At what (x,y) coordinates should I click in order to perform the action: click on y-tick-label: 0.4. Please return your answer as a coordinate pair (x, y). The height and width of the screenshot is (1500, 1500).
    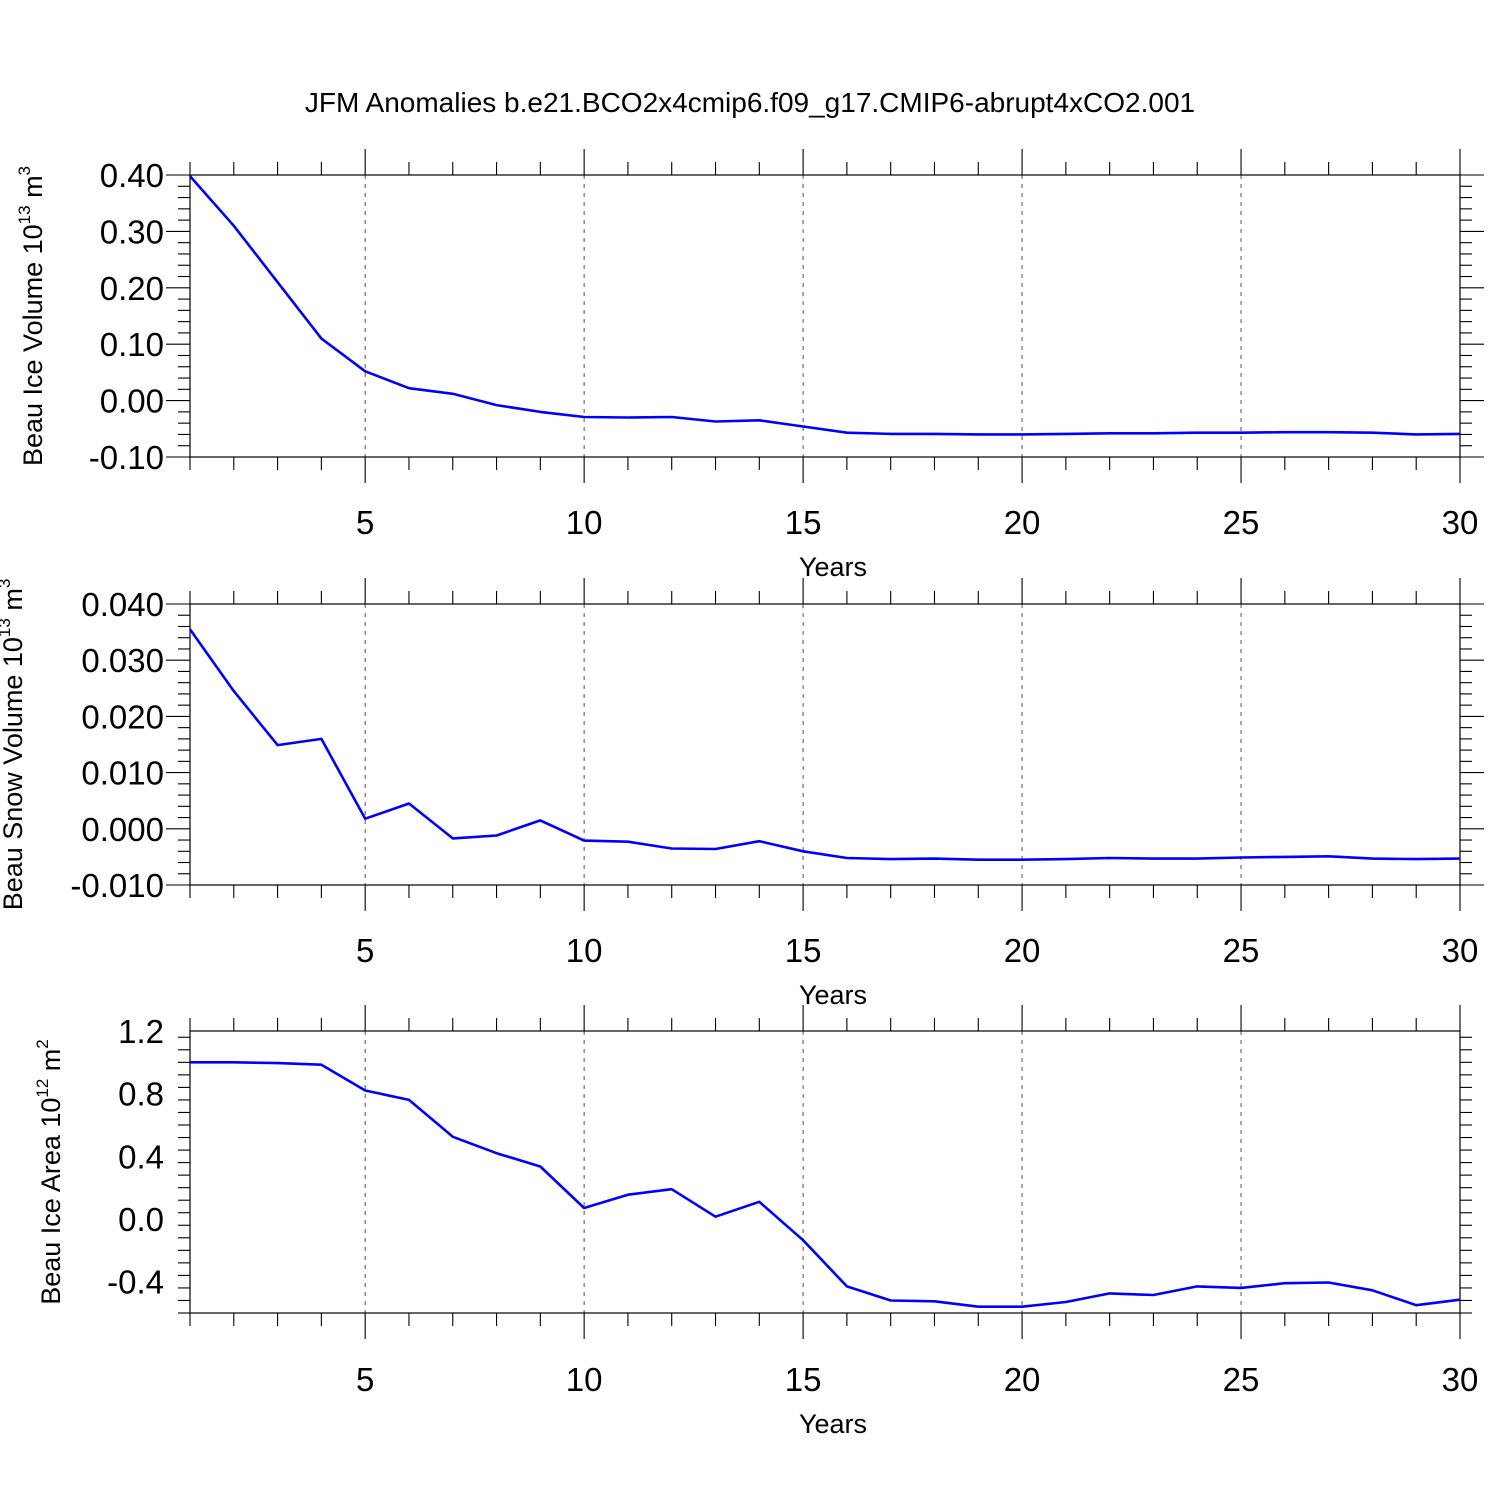
    Looking at the image, I should click on (141, 1156).